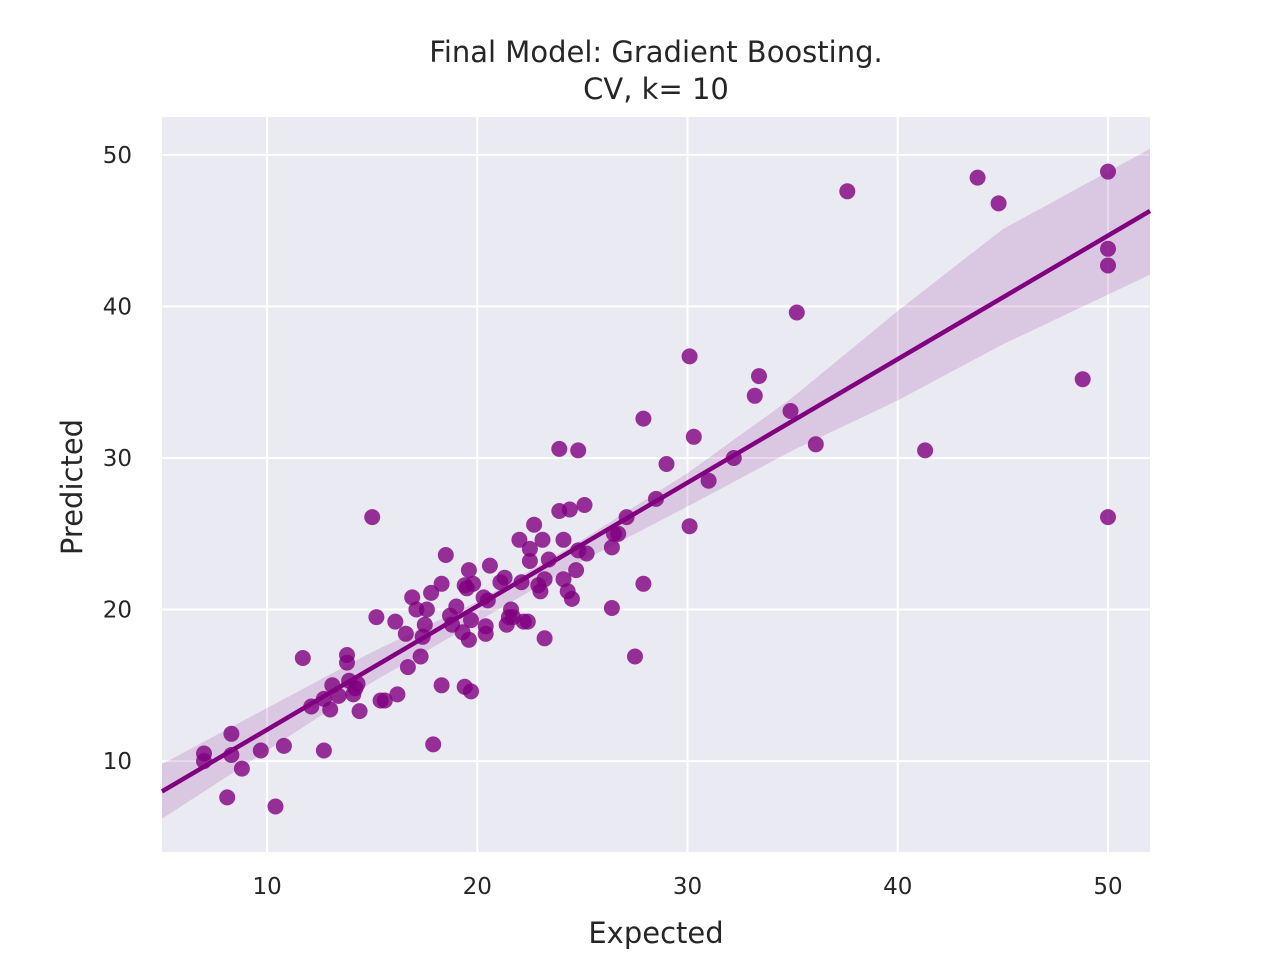 Image resolution: width=1280 pixels, height=960 pixels. I want to click on x-tick-label: 10, so click(266, 887).